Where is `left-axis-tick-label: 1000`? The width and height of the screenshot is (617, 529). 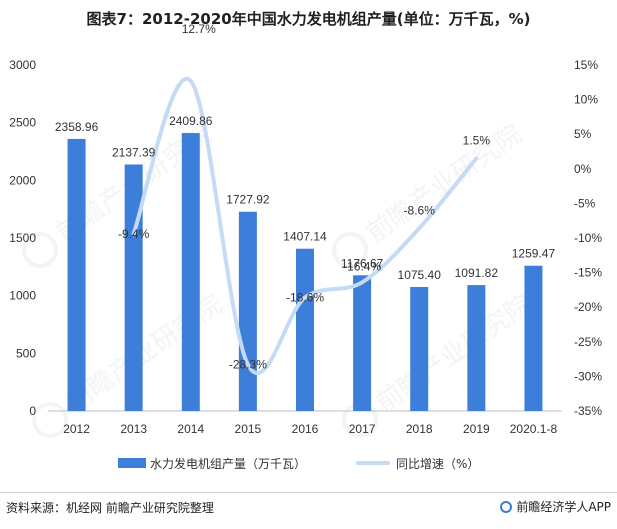
left-axis-tick-label: 1000 is located at coordinates (22, 296).